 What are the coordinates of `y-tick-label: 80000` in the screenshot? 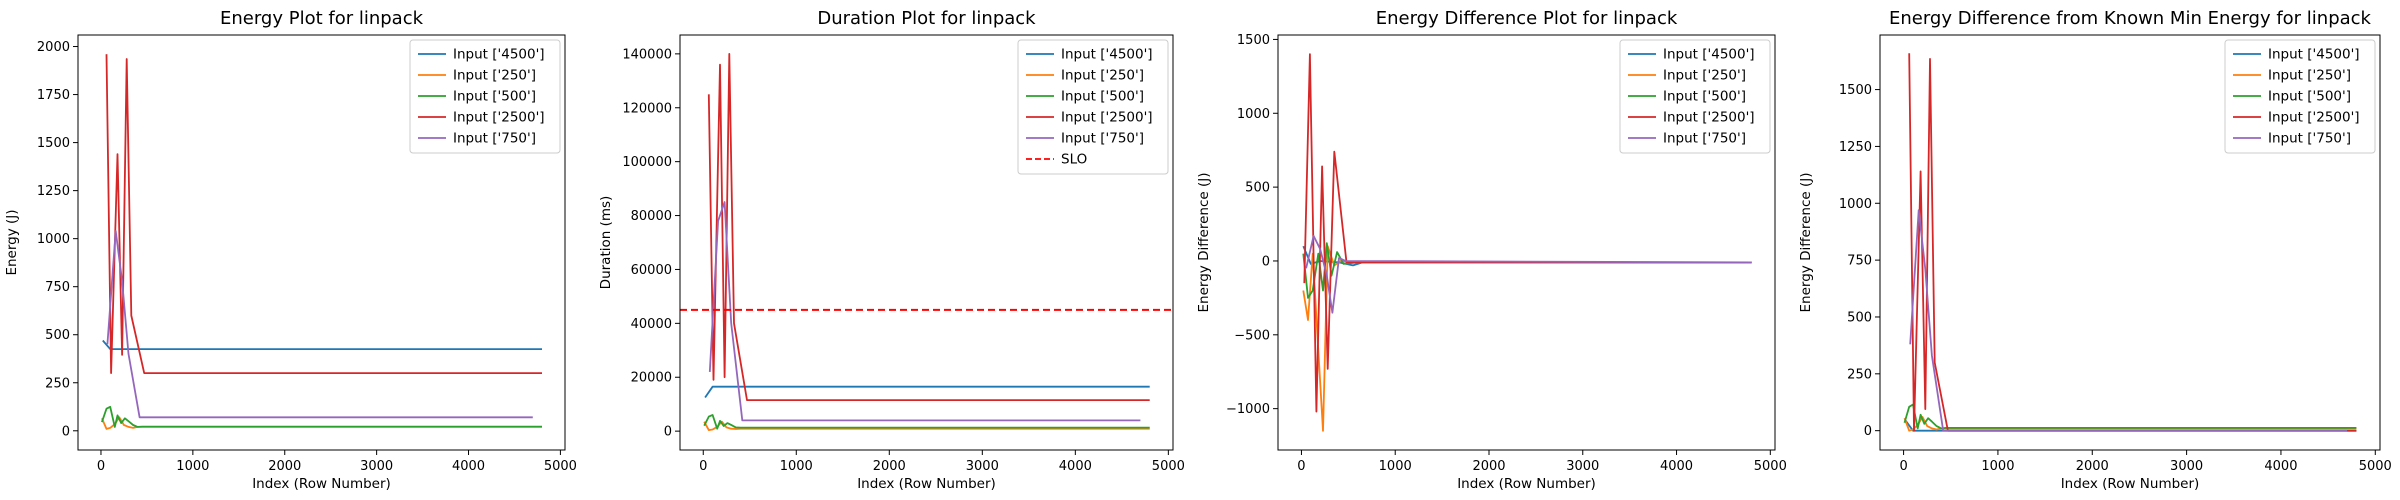 It's located at (651, 216).